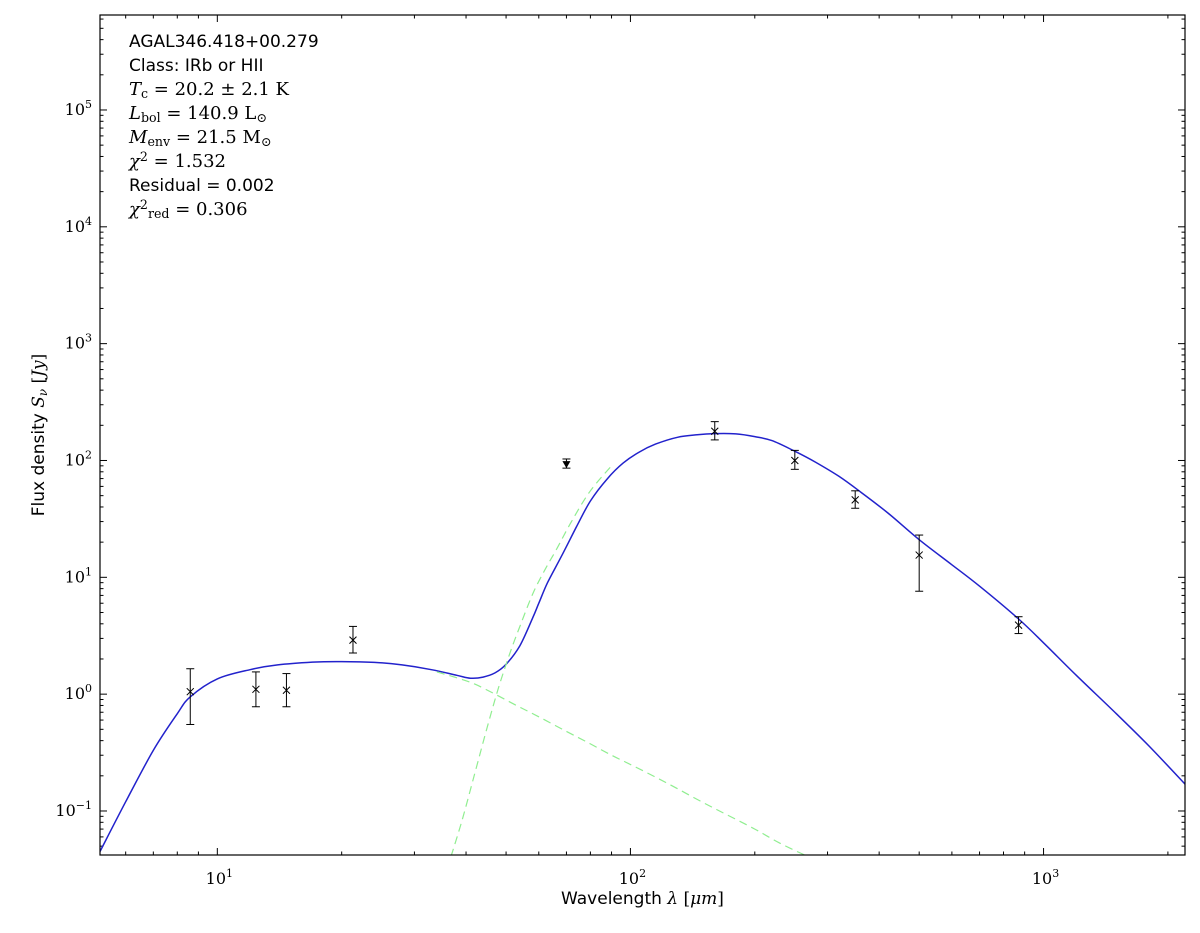 The image size is (1200, 933). Describe the element at coordinates (150, 118) in the screenshot. I see `text-segment: bol` at that location.